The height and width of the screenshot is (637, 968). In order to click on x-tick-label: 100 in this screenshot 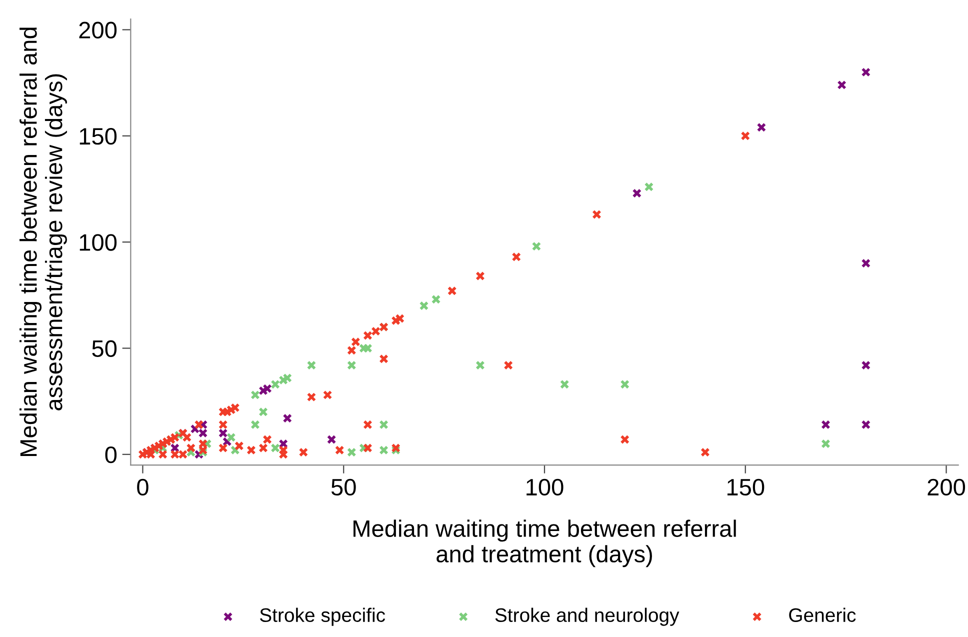, I will do `click(545, 487)`.